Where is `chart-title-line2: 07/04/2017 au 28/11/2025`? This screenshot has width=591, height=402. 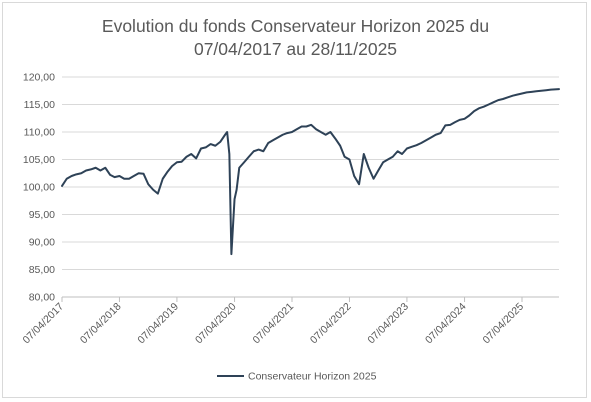 chart-title-line2: 07/04/2017 au 28/11/2025 is located at coordinates (295, 49).